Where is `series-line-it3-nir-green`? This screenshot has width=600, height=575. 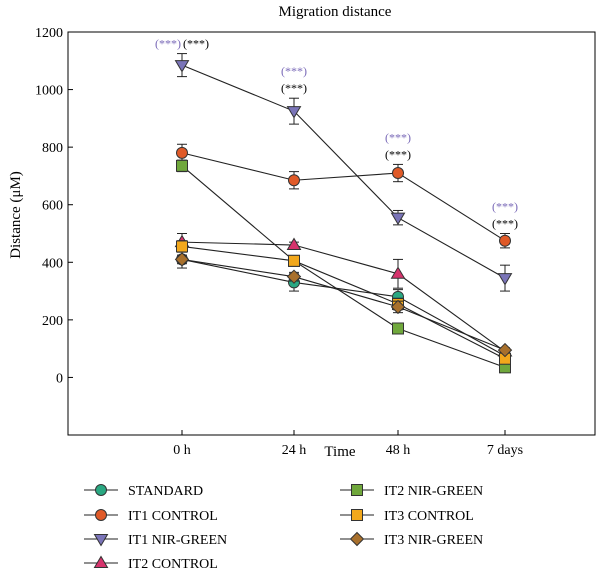 series-line-it3-nir-green is located at coordinates (343, 304).